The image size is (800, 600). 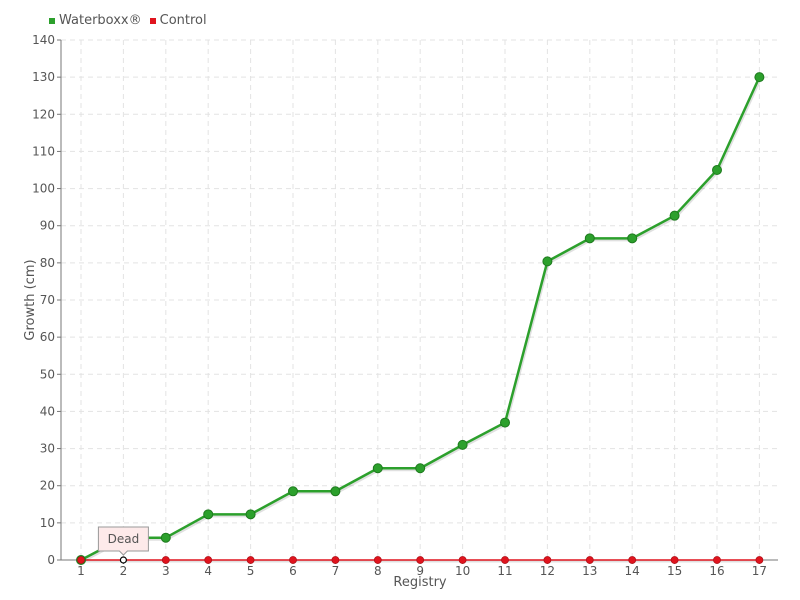 What do you see at coordinates (378, 571) in the screenshot?
I see `x-tick-label: 8` at bounding box center [378, 571].